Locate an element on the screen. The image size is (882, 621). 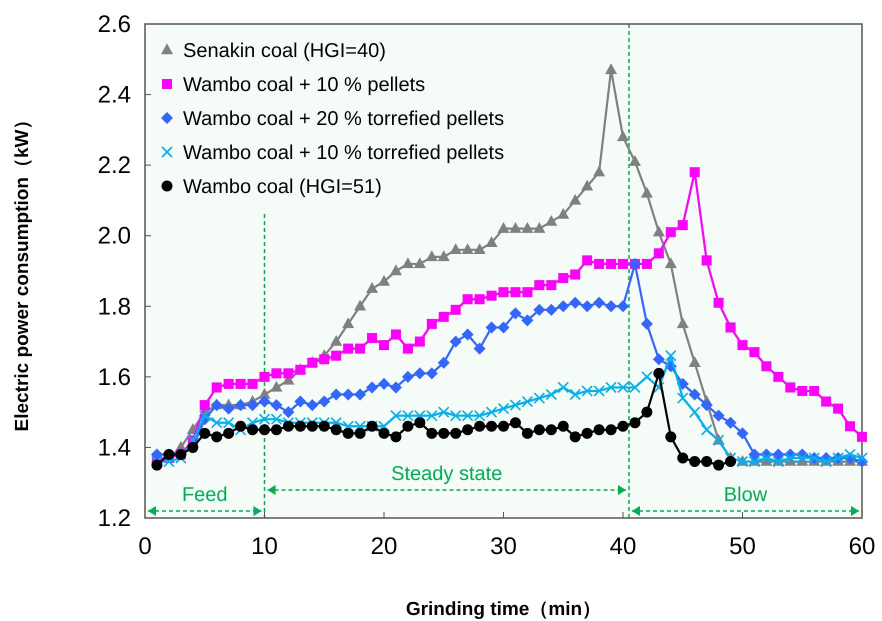
legend-label: Wambo coal + 10 % pellets is located at coordinates (304, 85).